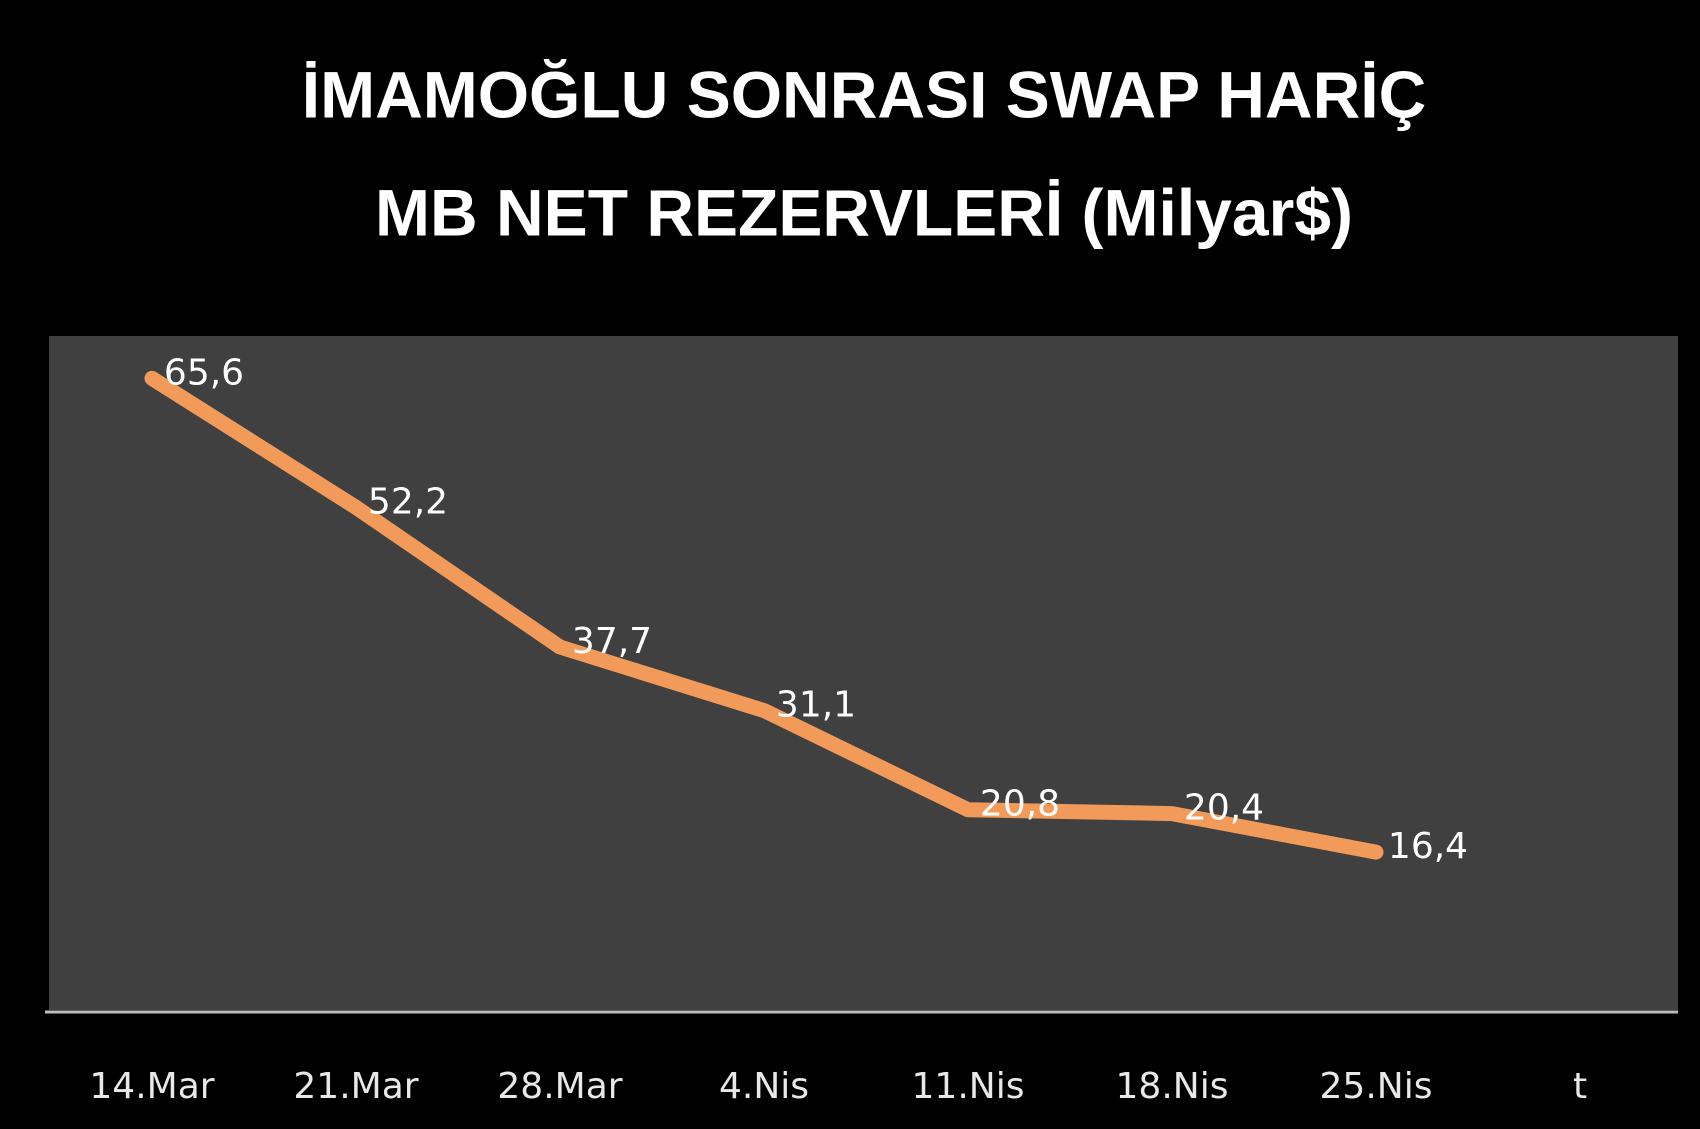  Describe the element at coordinates (1224, 808) in the screenshot. I see `data-label: 20,4` at that location.